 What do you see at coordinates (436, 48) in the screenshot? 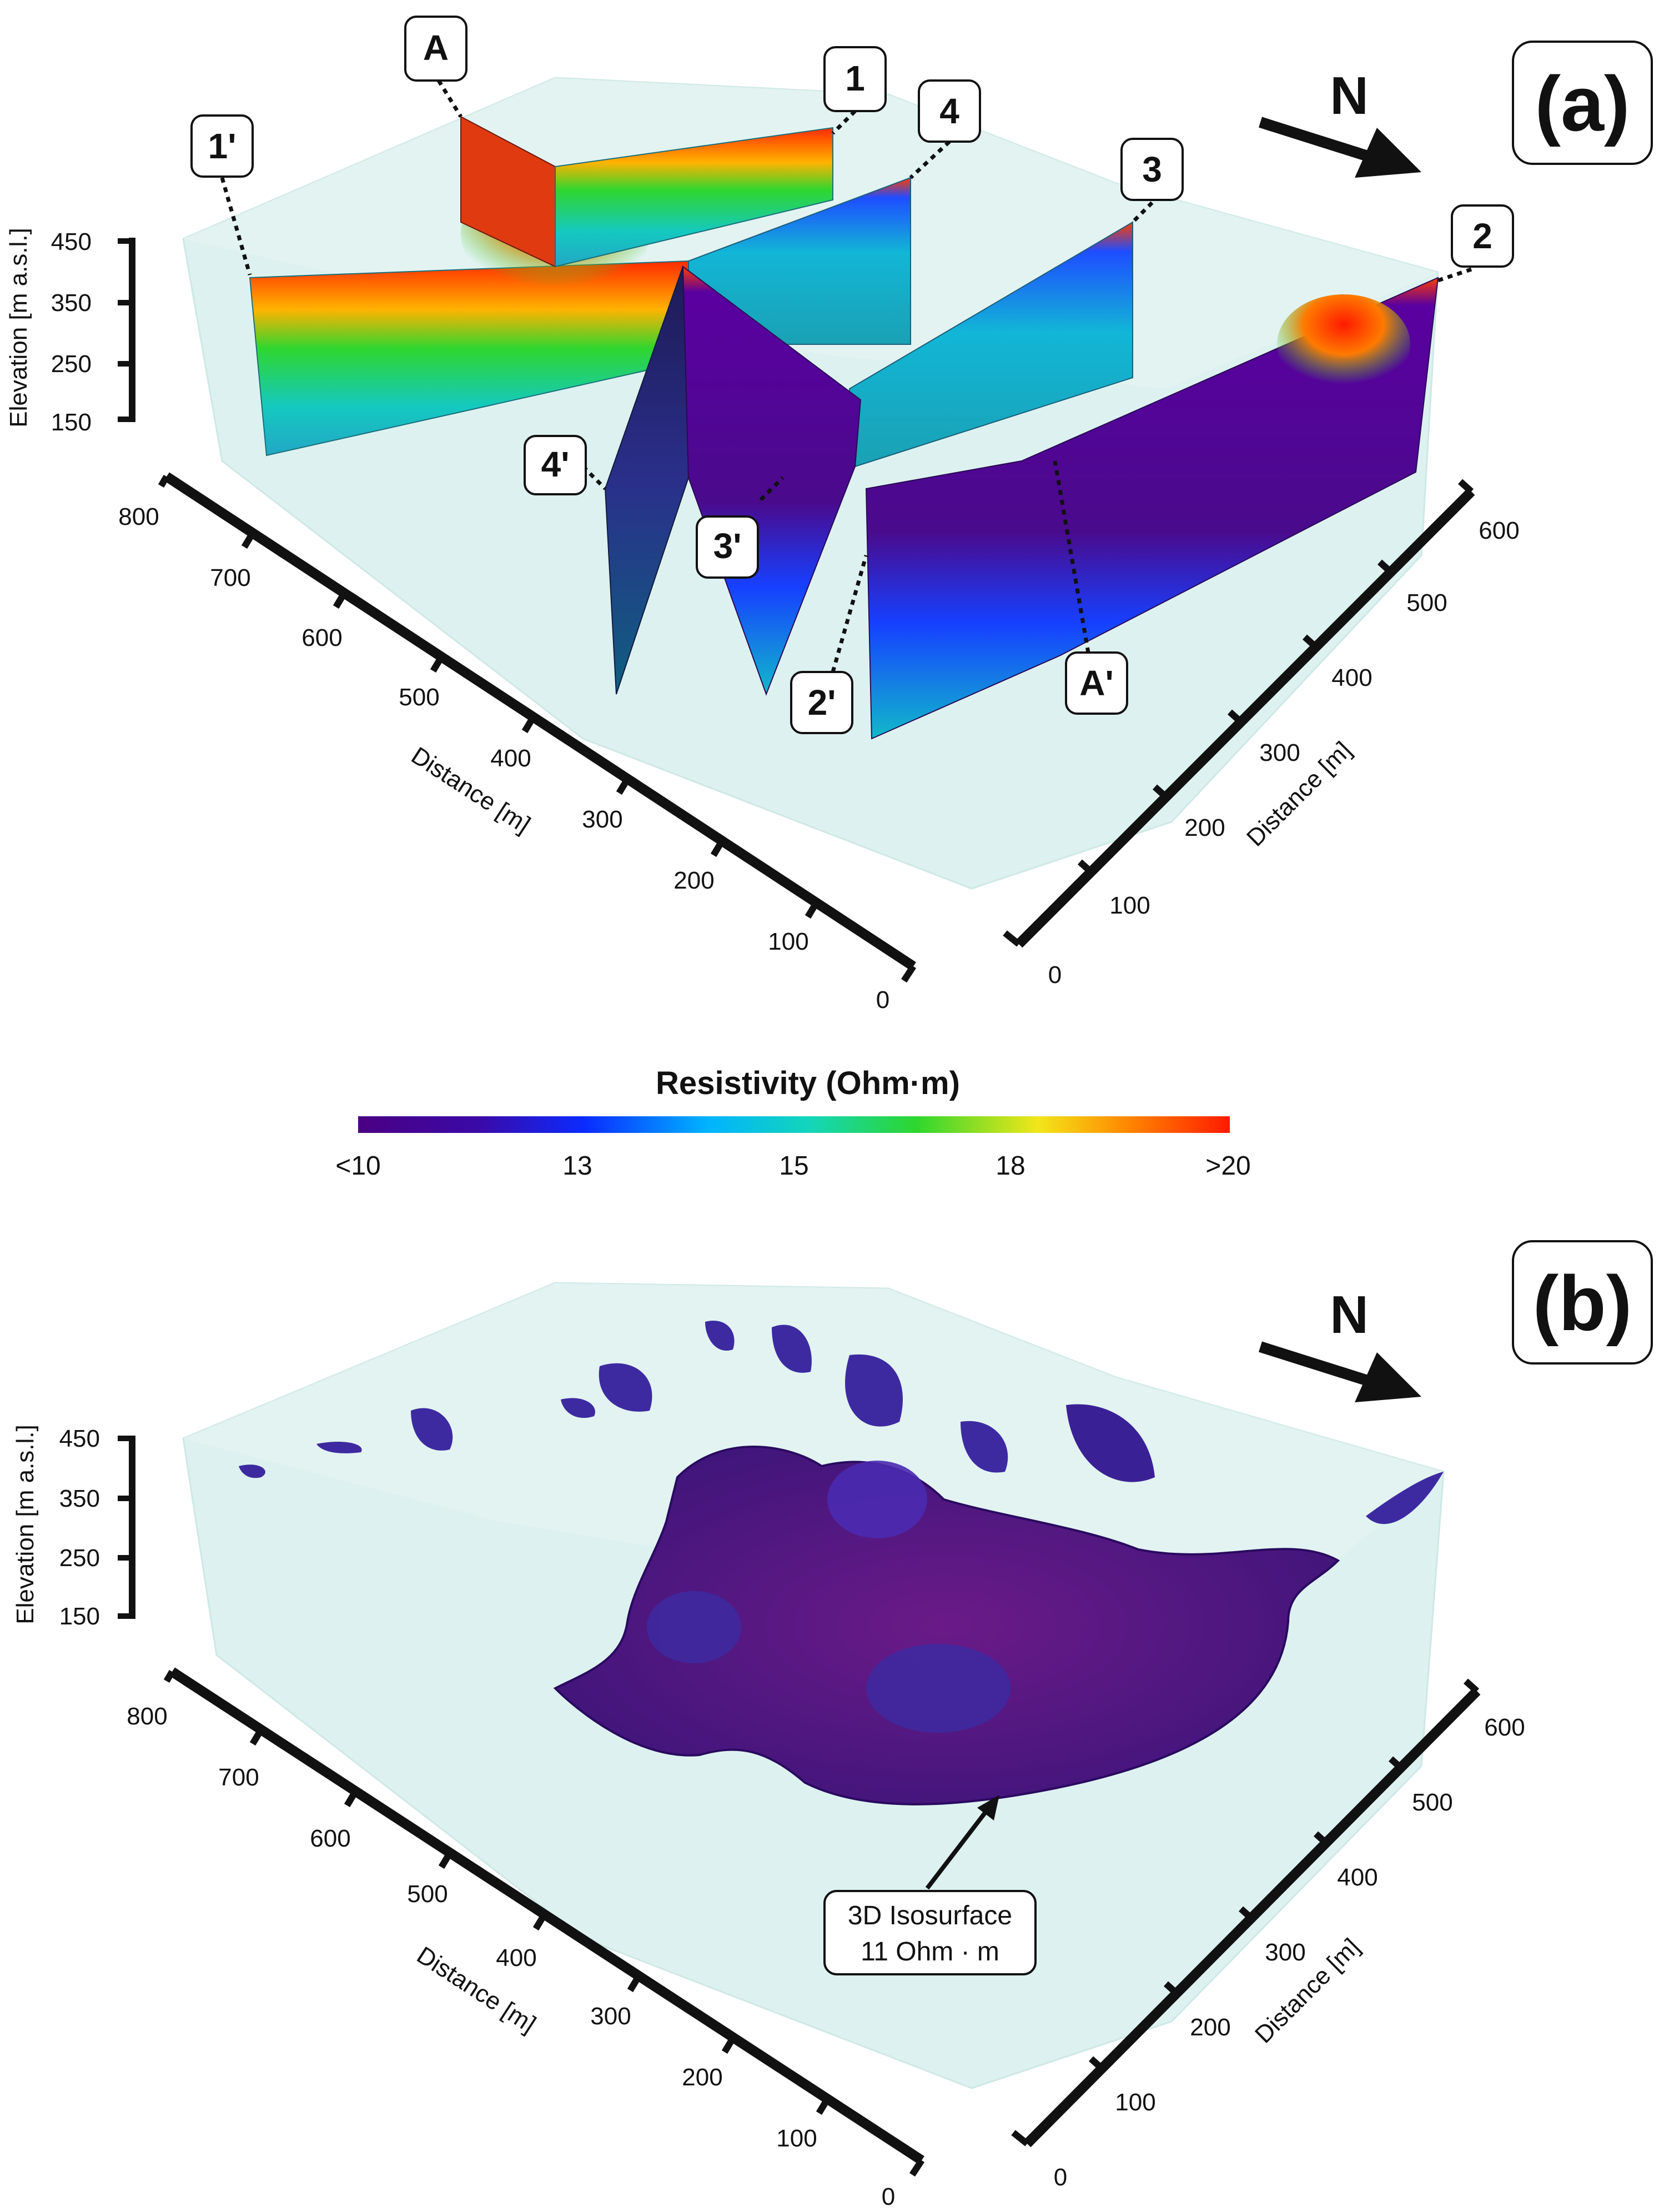
I see `callout-A: A` at bounding box center [436, 48].